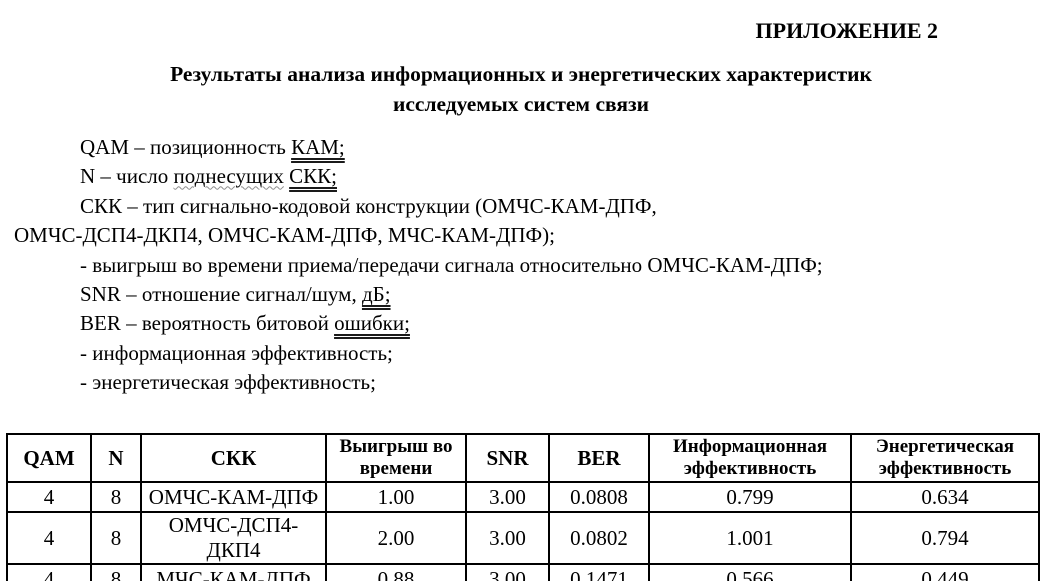 The width and height of the screenshot is (1042, 581). Describe the element at coordinates (521, 323) in the screenshot. I see `definition-line-ber: BER – вероятность битовой ошибки;` at that location.